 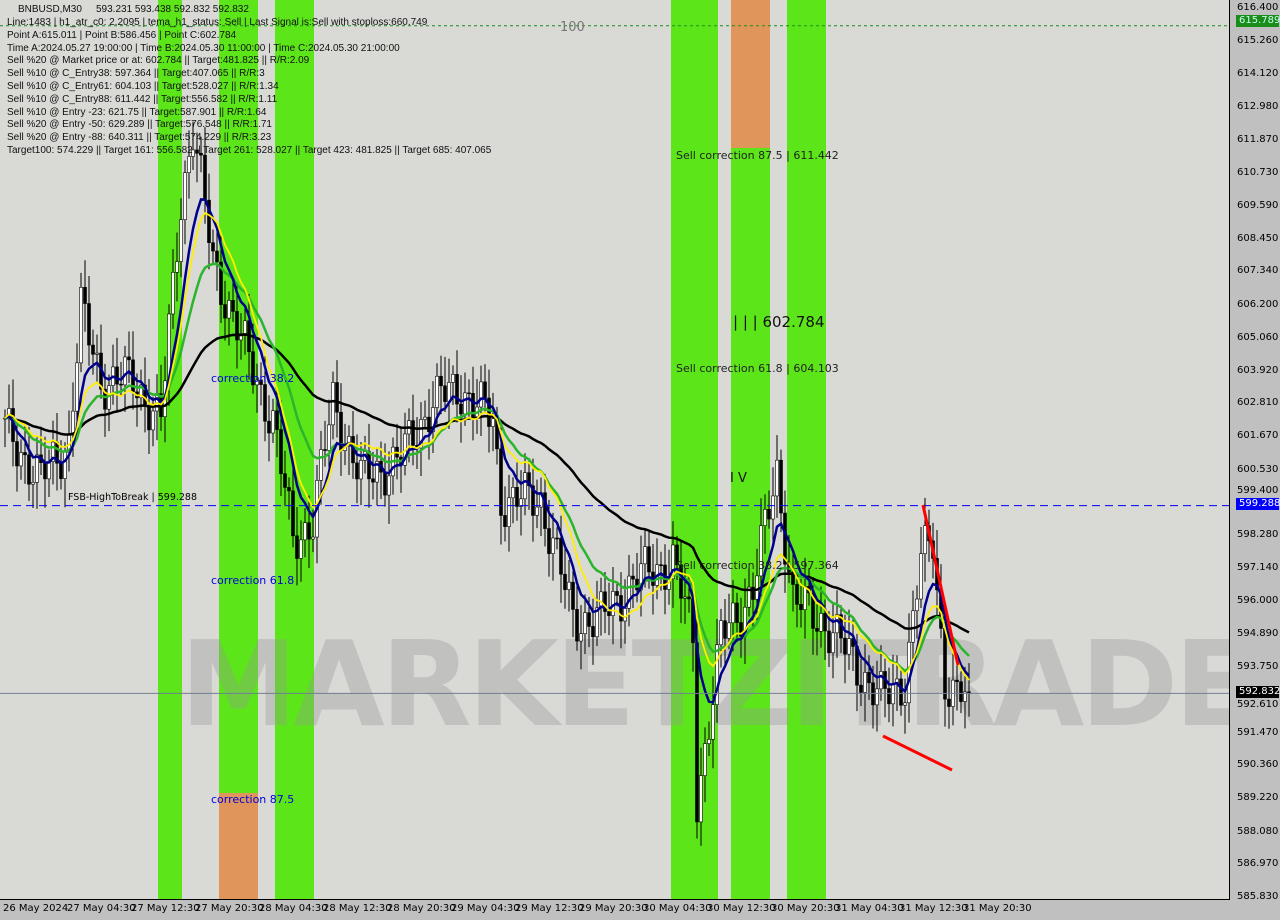 I want to click on stoploss-price-tag: 615.789, so click(x=1258, y=21).